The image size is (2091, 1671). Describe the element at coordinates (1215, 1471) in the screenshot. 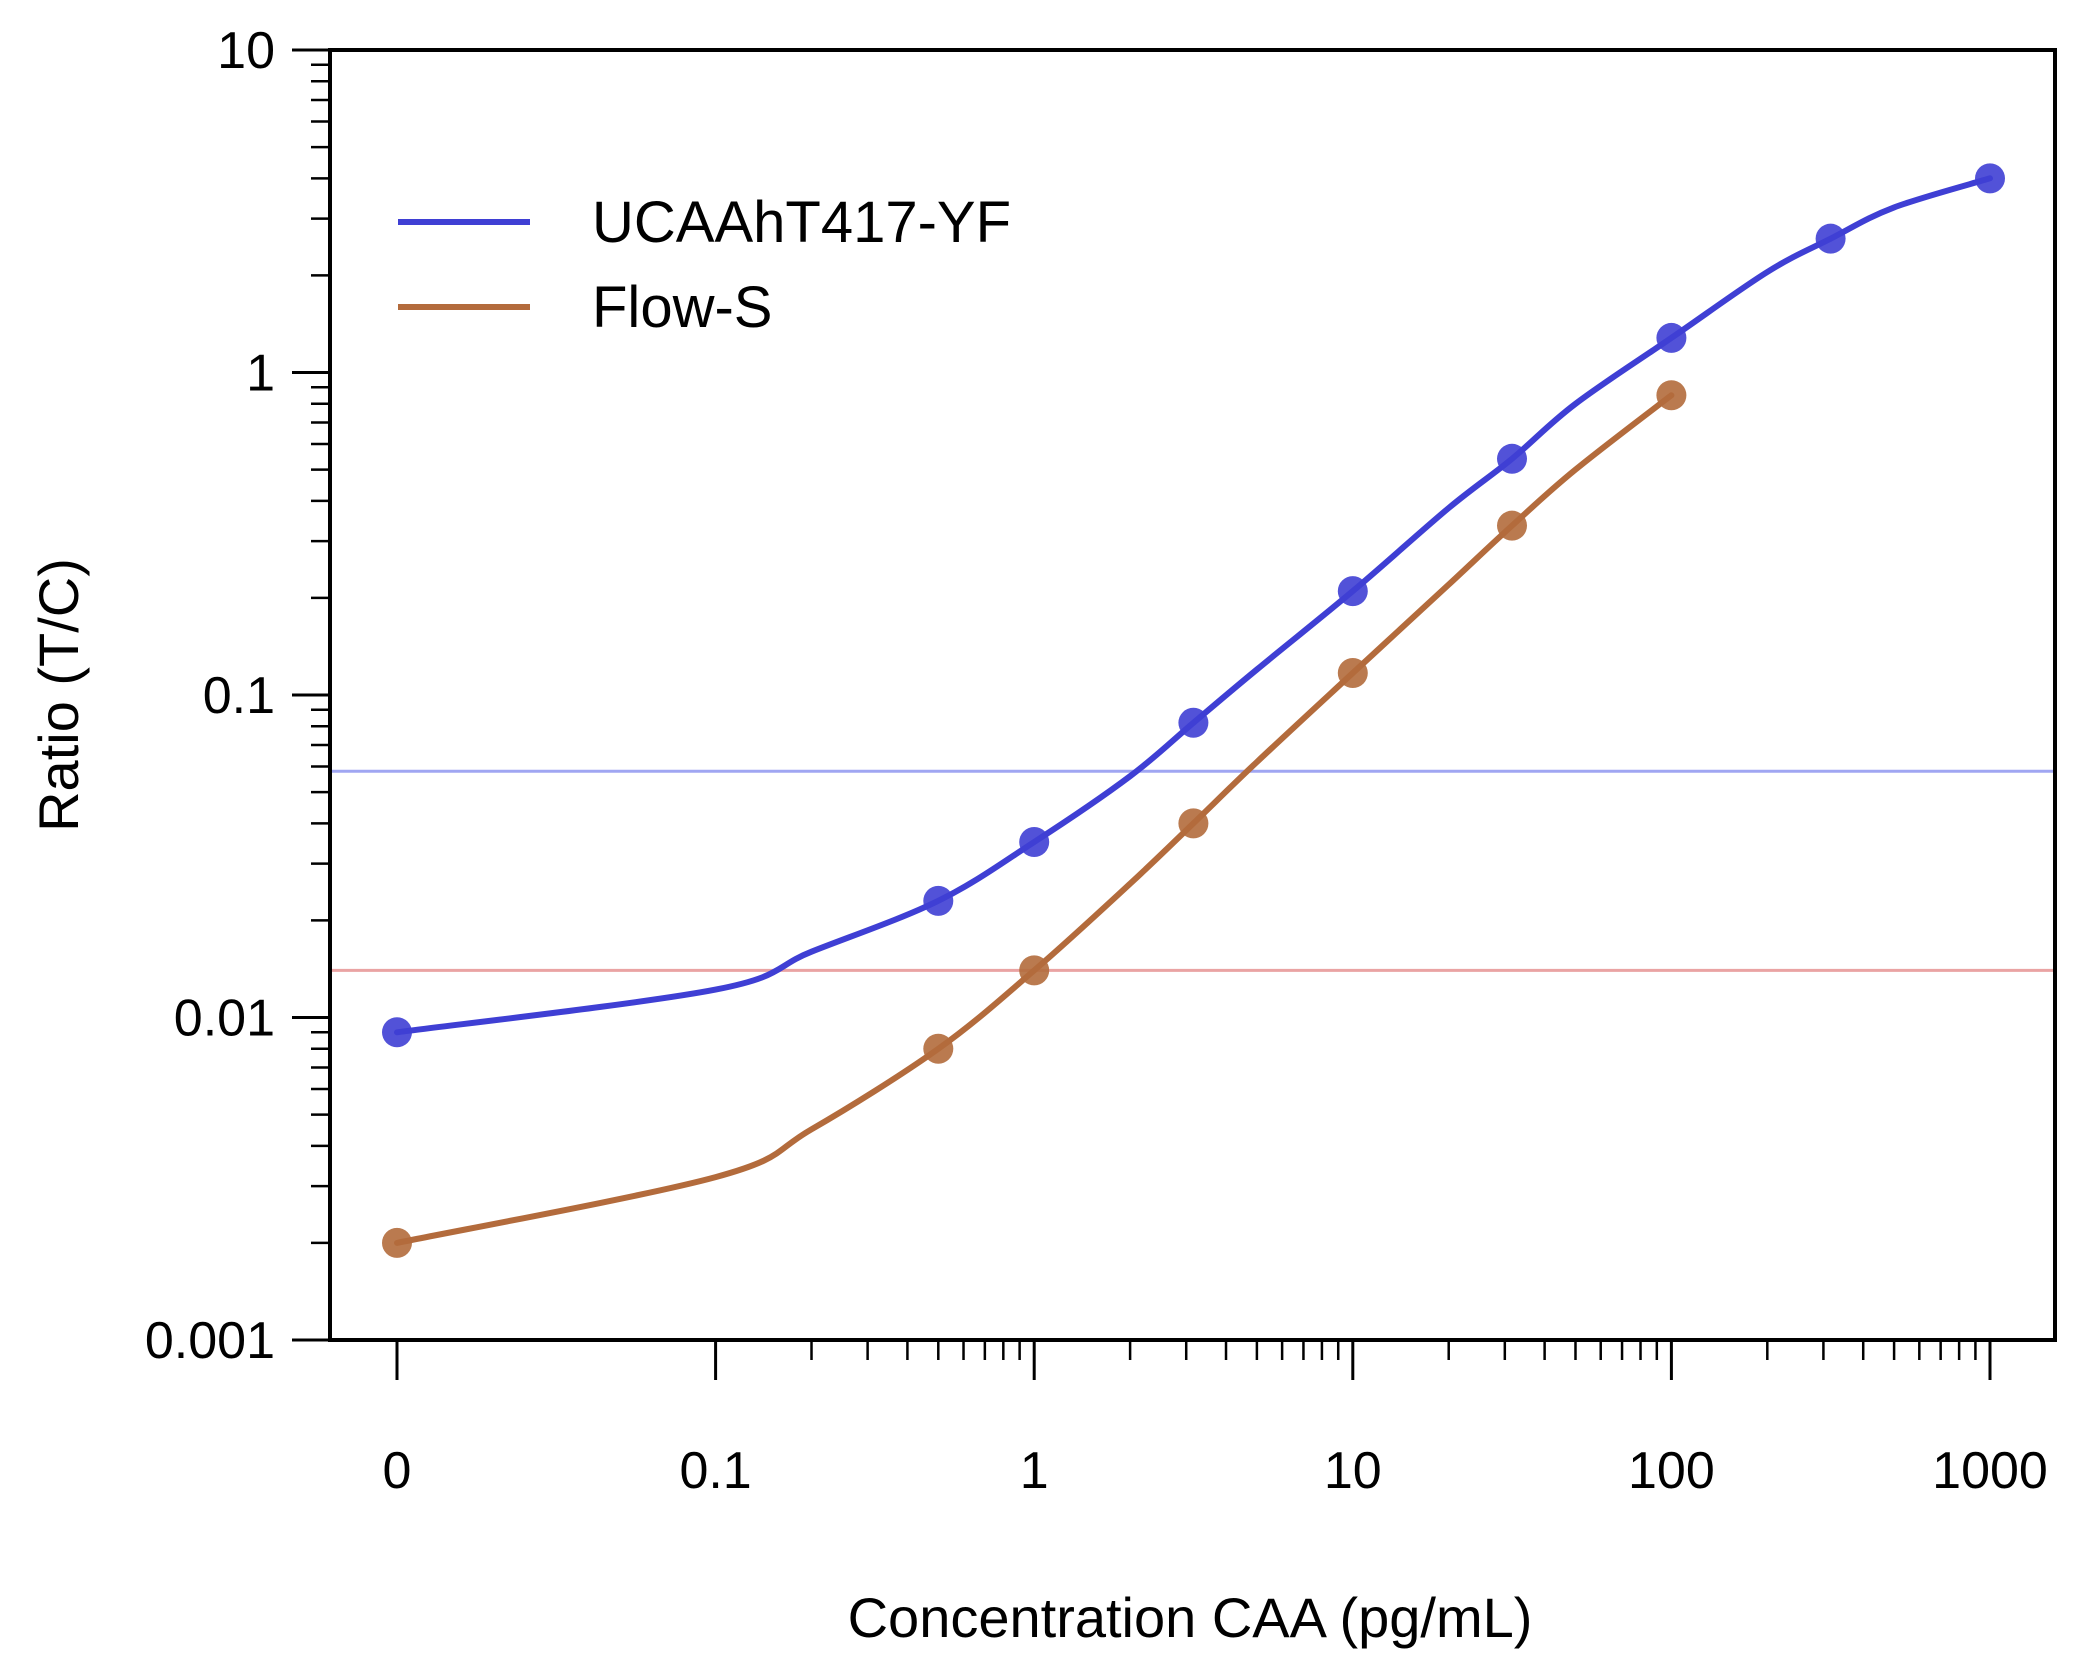

I see `x-axis-tick-labels: 0 0.1 1 10 100 1000` at that location.